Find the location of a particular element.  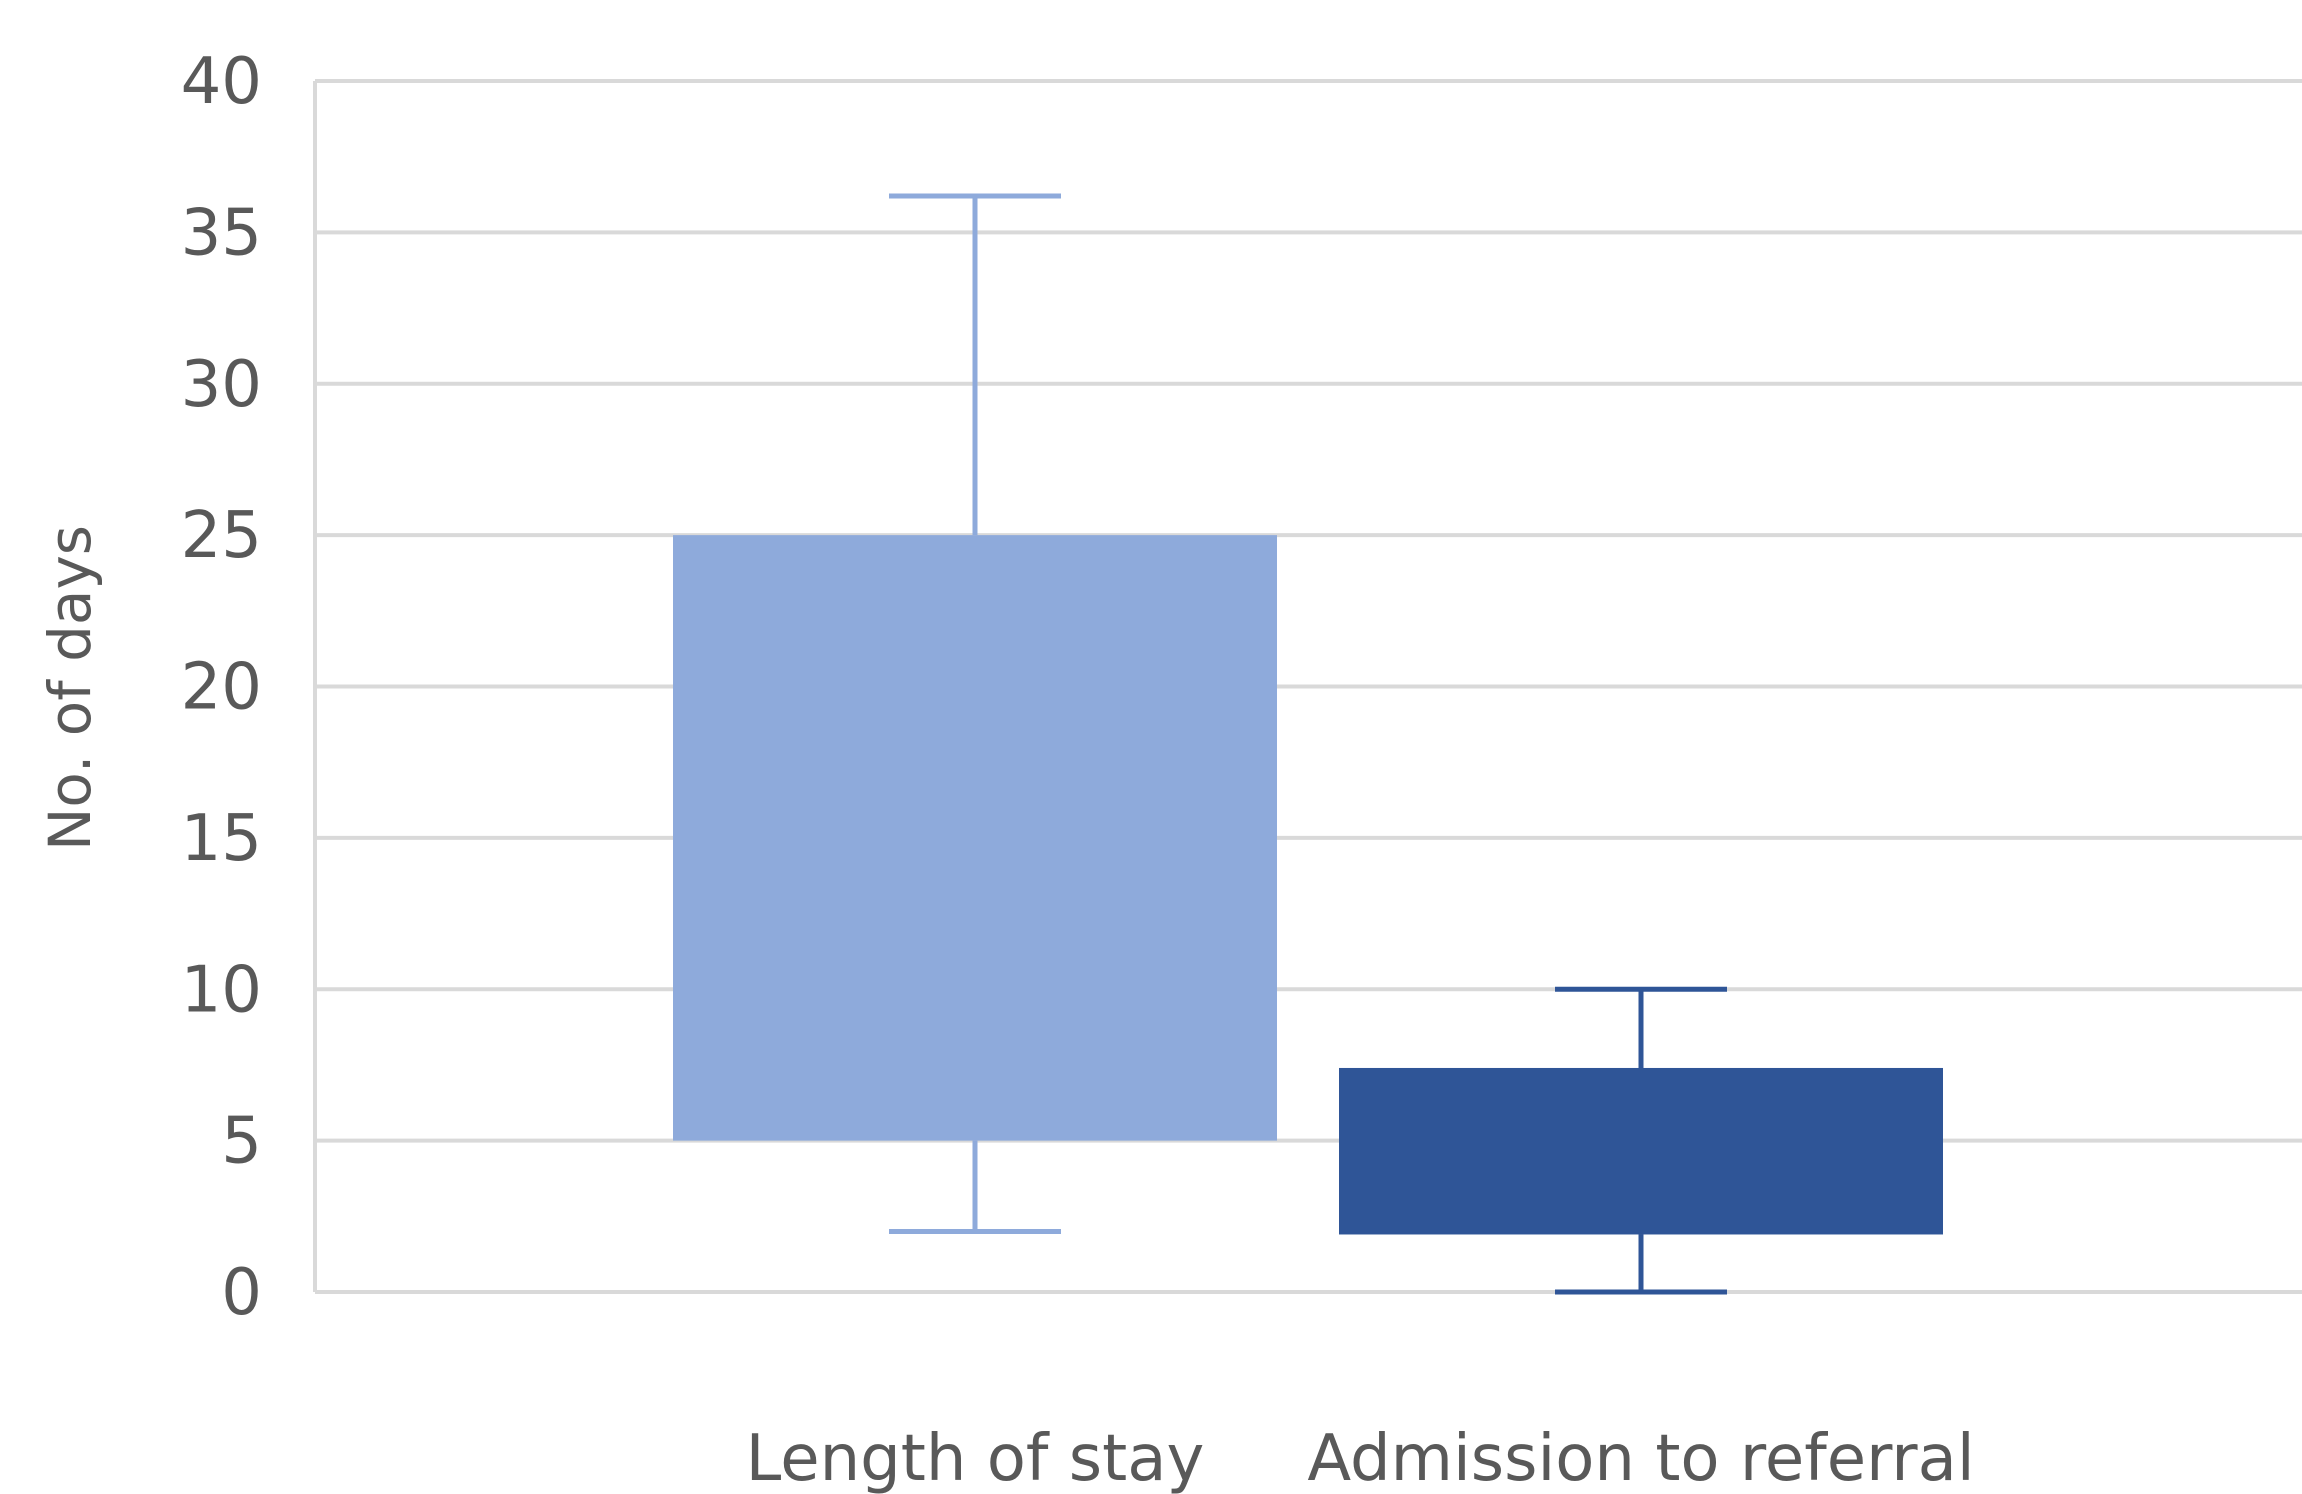

y-tick-label-25: 25 is located at coordinates (221, 536).